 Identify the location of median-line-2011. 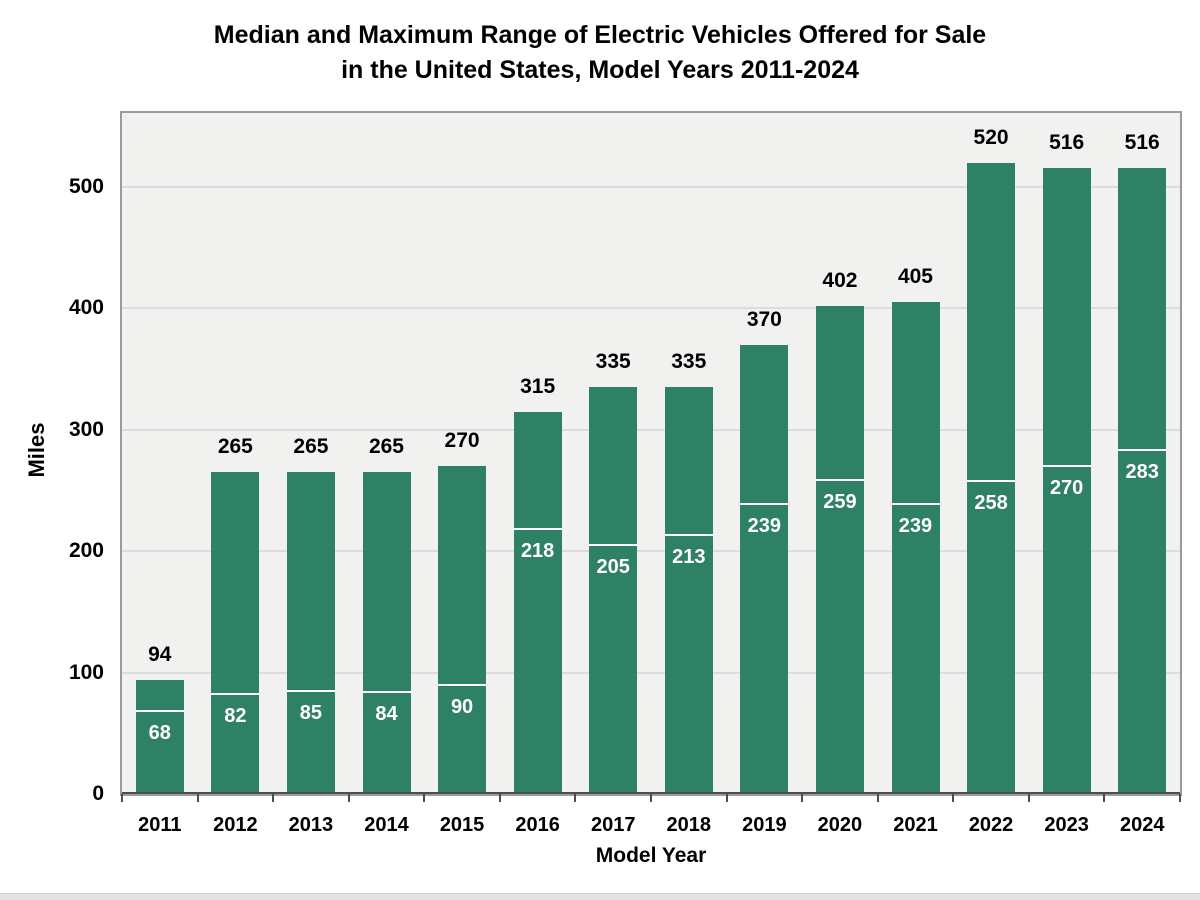
(159, 711).